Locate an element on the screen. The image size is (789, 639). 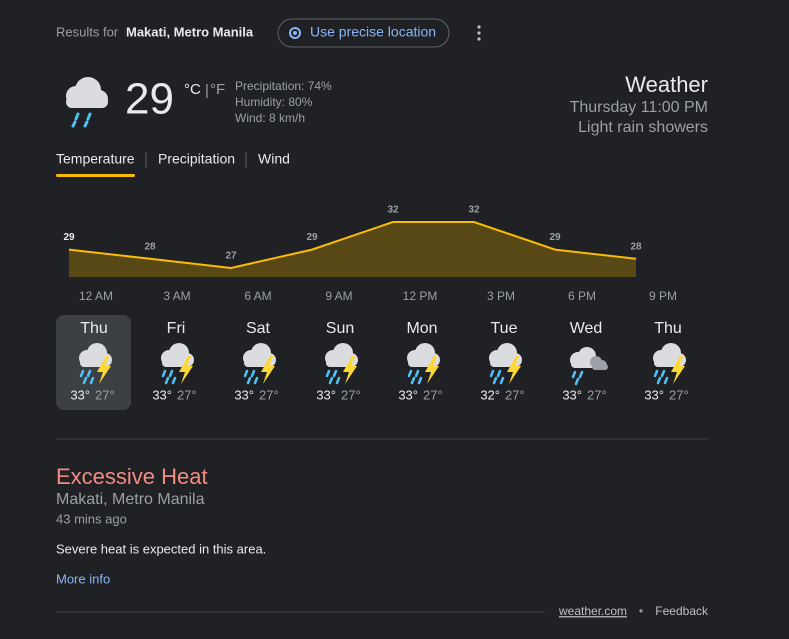
time-label: 3 PM is located at coordinates (501, 296).